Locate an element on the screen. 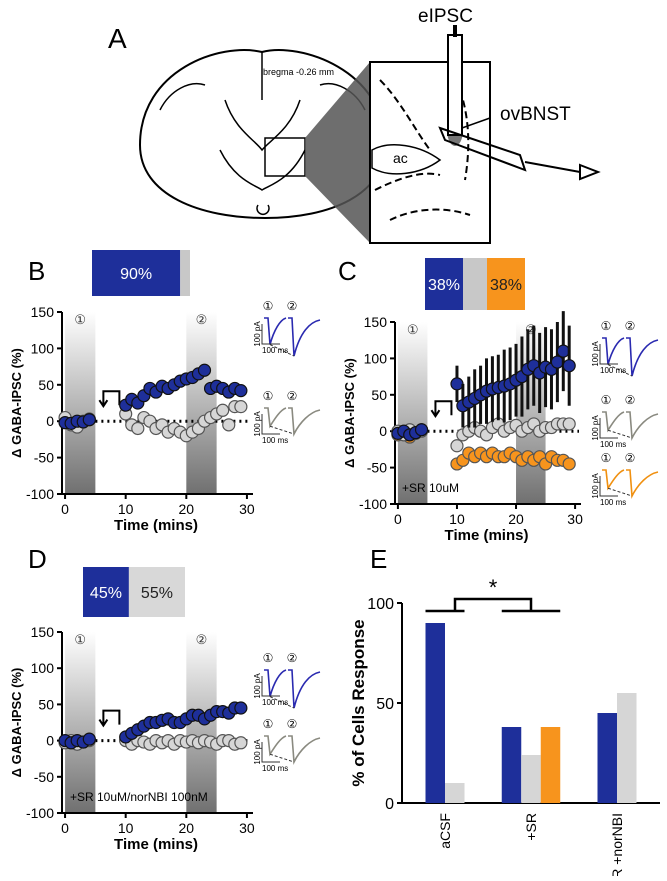 This screenshot has width=667, height=881. zoom-cone is located at coordinates (337, 152).